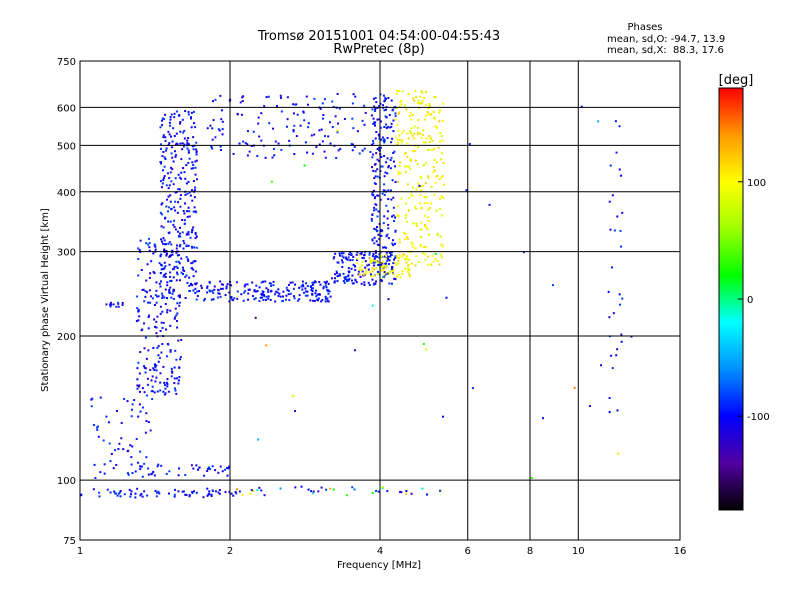 This screenshot has height=600, width=800. Describe the element at coordinates (66, 146) in the screenshot. I see `y-tick-label: 500` at that location.